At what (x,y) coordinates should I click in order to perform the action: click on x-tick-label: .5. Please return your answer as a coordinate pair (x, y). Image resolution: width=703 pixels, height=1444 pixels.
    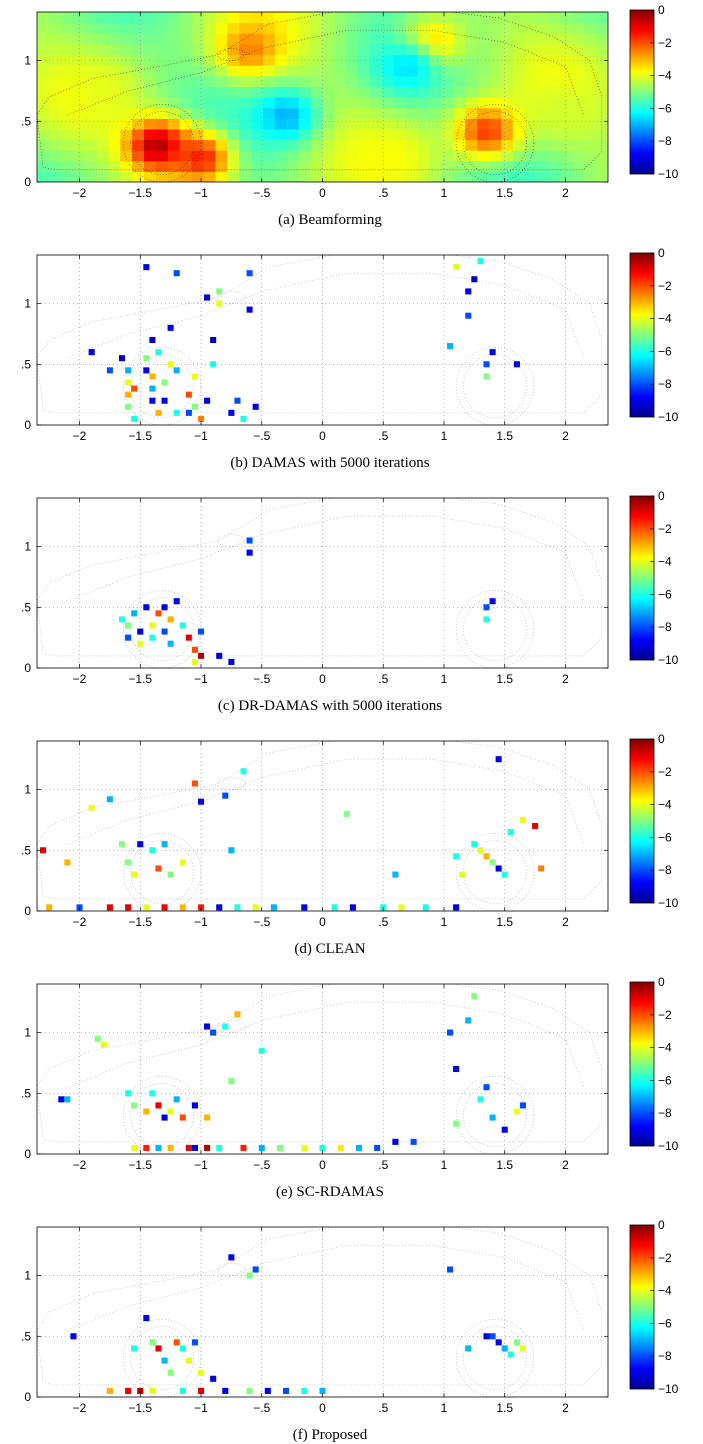
    Looking at the image, I should click on (383, 1165).